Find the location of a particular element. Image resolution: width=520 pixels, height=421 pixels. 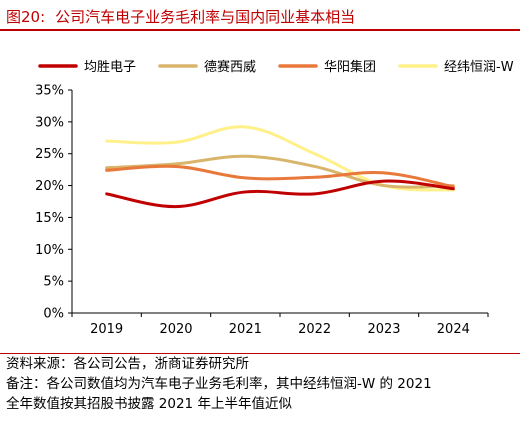

chart-legend: 均胜电子 德赛西威 华阳集团 经纬恒润-W is located at coordinates (276, 67).